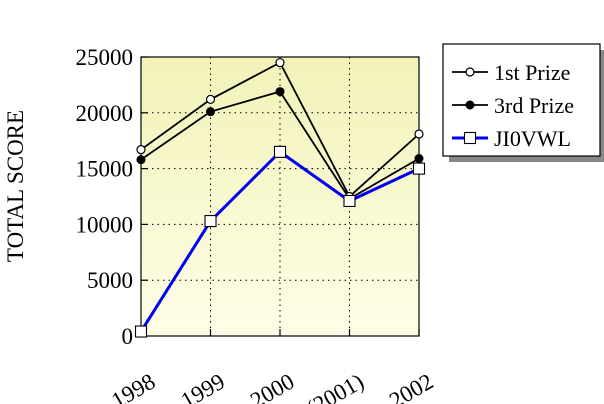 The height and width of the screenshot is (404, 604). What do you see at coordinates (105, 224) in the screenshot?
I see `y-tick-label: 10000` at bounding box center [105, 224].